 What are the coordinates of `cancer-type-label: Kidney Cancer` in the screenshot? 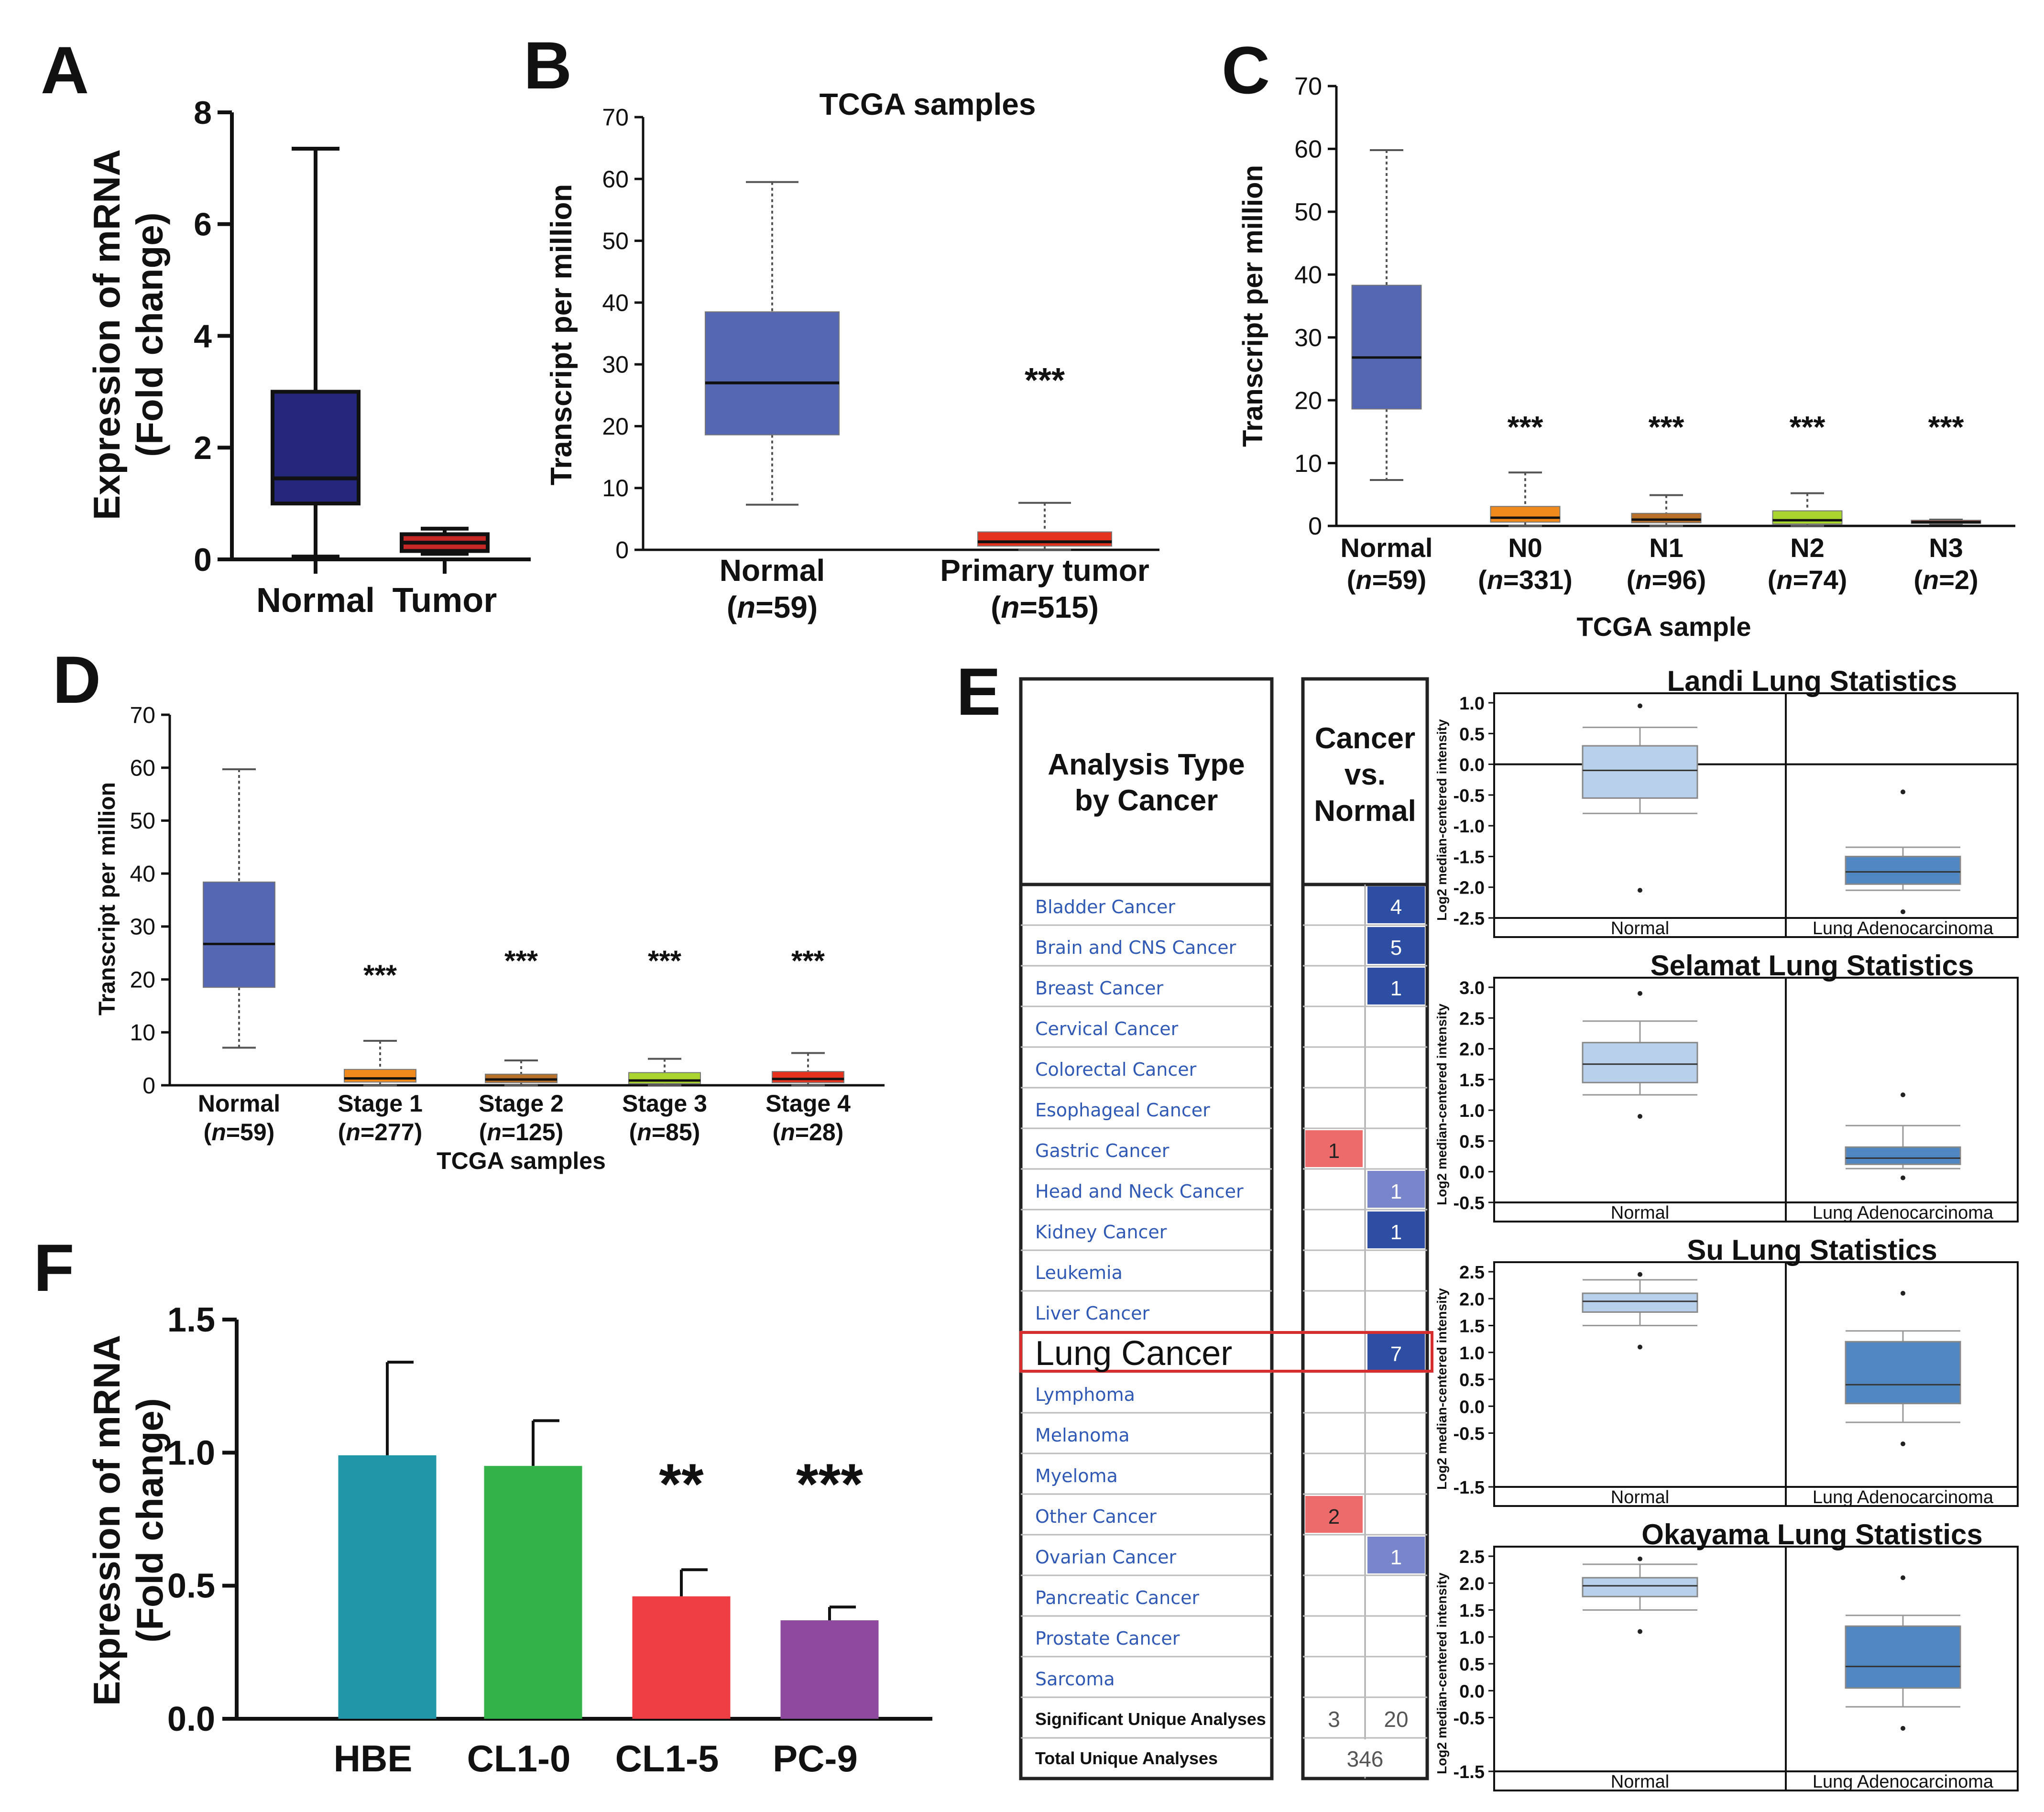 It's located at (1101, 1232).